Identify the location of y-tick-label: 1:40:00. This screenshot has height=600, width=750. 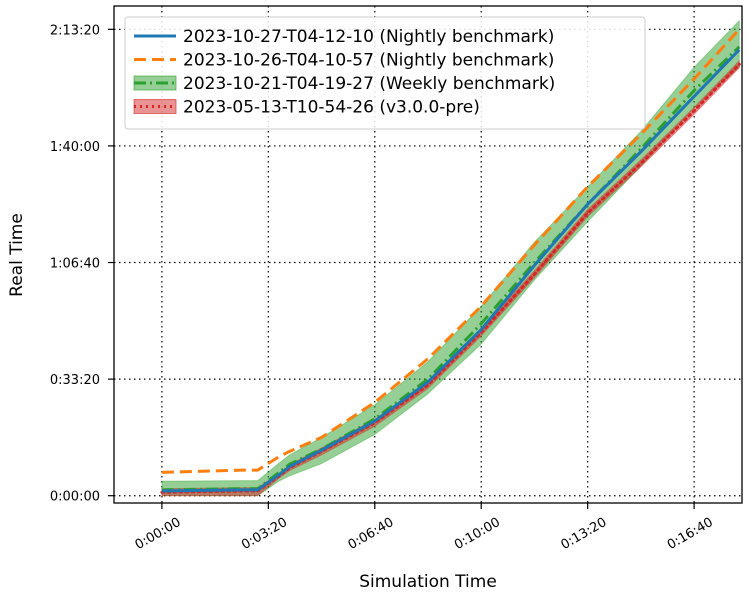
(75, 147).